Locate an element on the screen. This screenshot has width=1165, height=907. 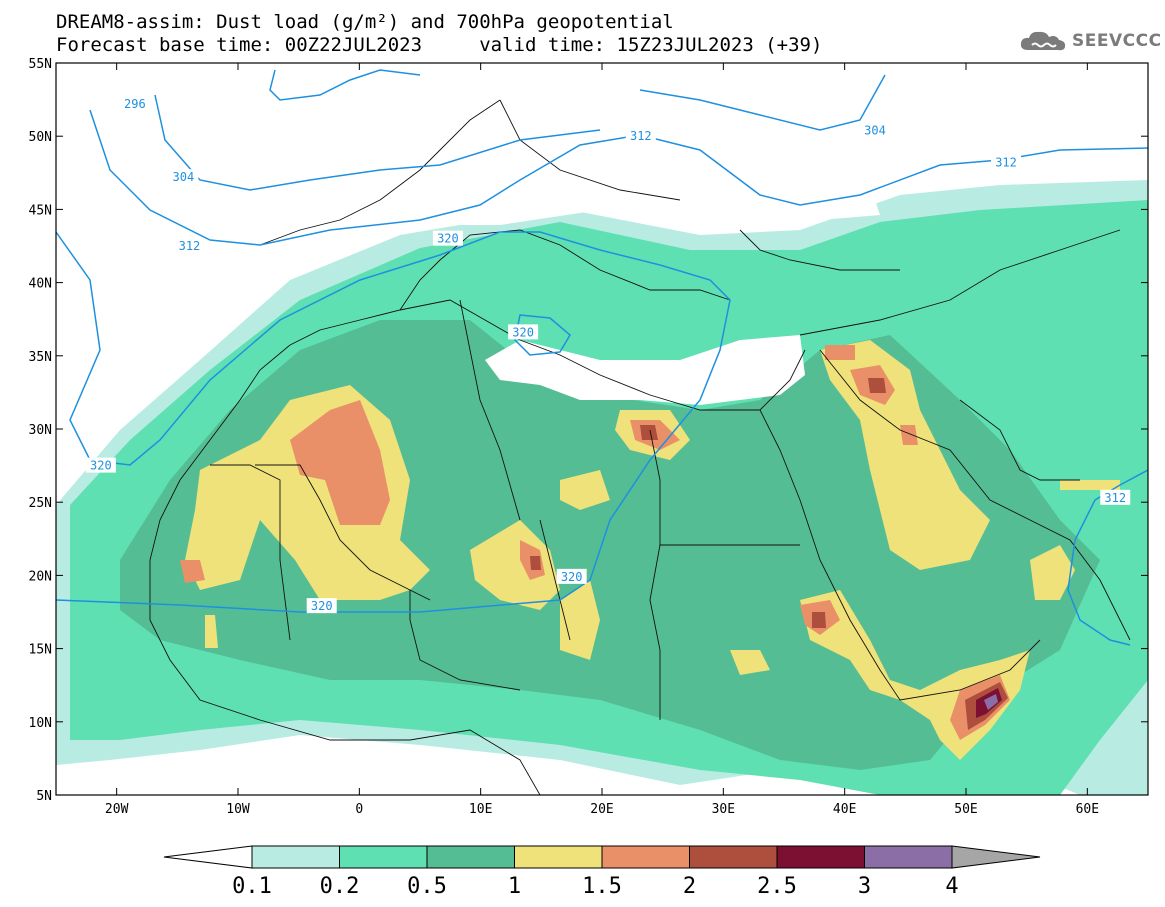
lat-tick-label: 30N is located at coordinates (40, 430).